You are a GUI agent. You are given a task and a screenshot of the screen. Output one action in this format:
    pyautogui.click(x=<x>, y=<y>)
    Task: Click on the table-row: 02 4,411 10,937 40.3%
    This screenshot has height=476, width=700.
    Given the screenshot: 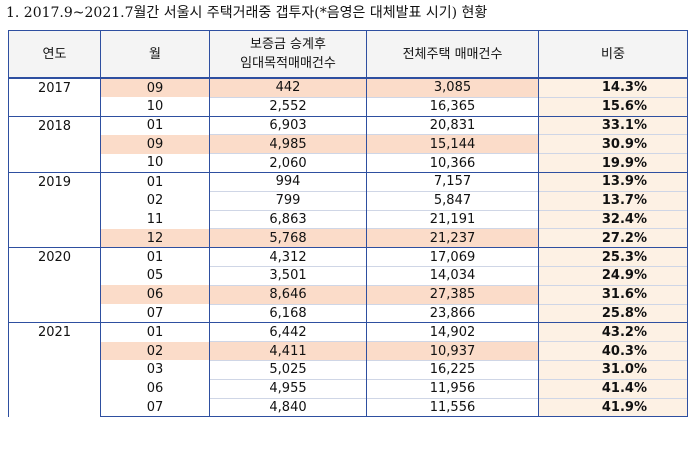 What is the action you would take?
    pyautogui.click(x=348, y=351)
    